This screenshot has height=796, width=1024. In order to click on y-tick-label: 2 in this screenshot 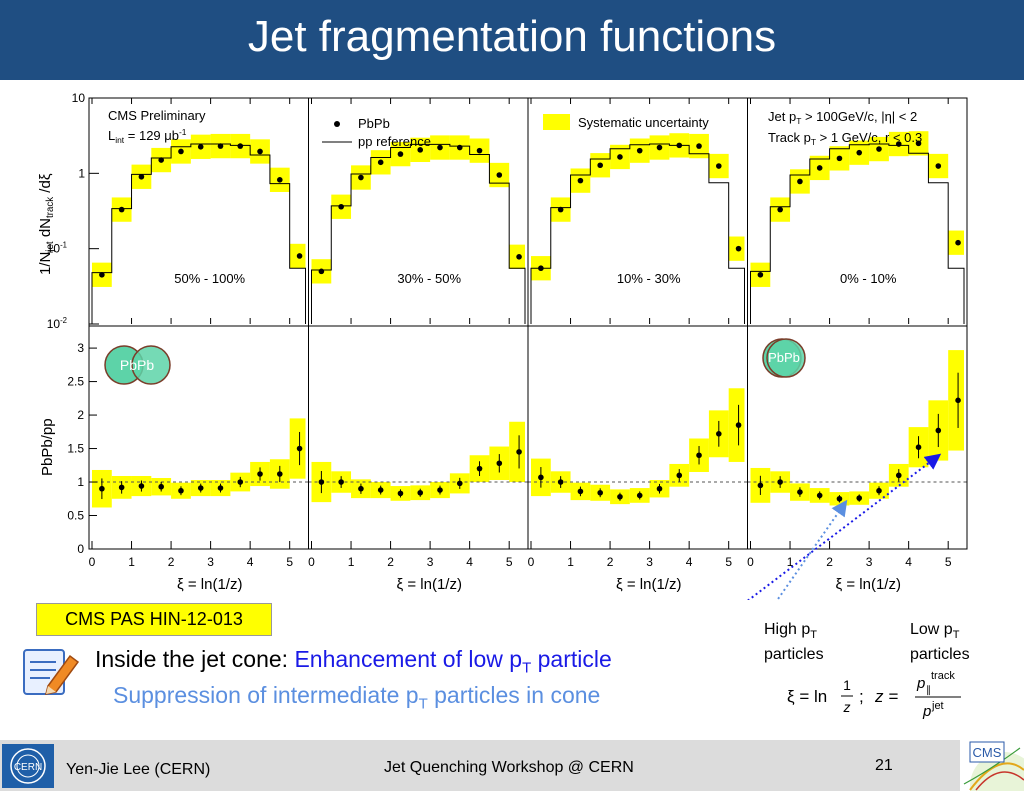, I will do `click(80, 415)`.